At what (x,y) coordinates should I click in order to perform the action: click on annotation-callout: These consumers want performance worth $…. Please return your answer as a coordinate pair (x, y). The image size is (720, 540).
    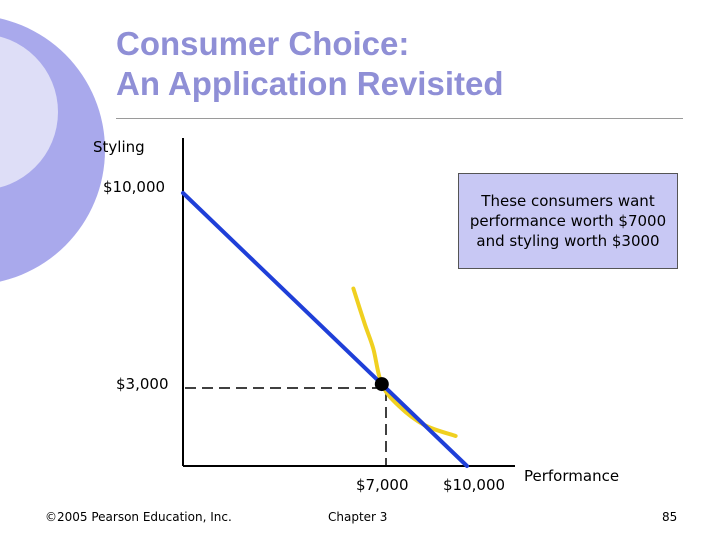
    Looking at the image, I should click on (568, 221).